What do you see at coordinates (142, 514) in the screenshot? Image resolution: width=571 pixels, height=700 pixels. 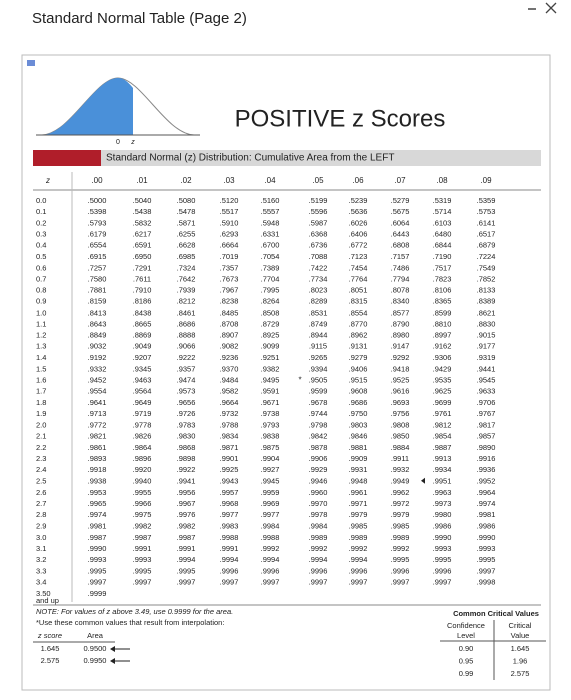 I see `cell: .9975` at bounding box center [142, 514].